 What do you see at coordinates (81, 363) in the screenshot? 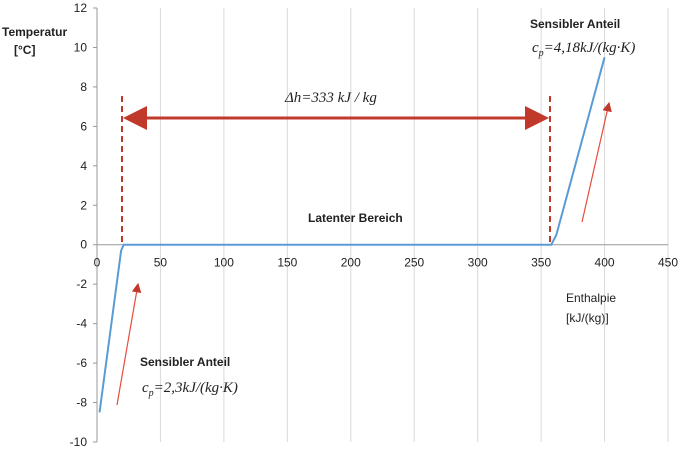
I see `y-tick-label: -6` at bounding box center [81, 363].